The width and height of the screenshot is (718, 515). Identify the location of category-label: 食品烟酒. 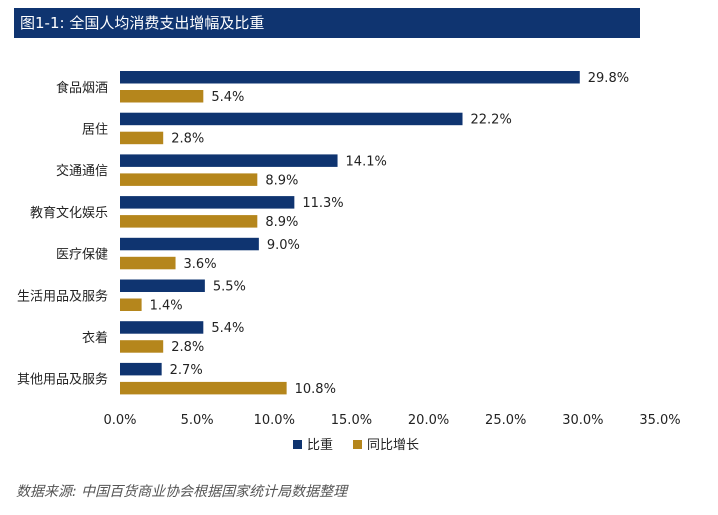
(82, 88).